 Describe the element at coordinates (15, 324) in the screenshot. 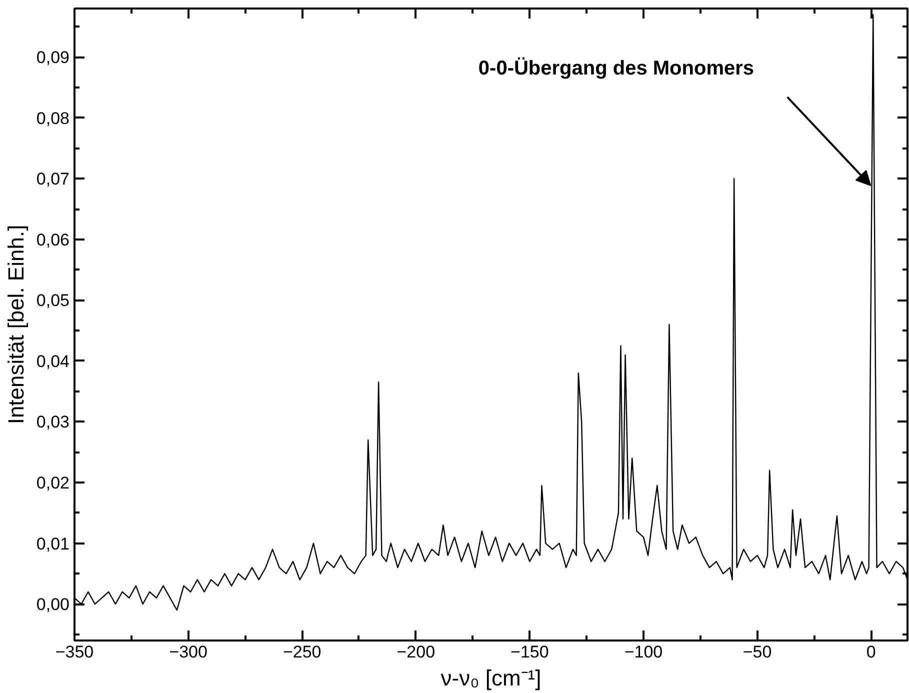

I see `y-axis-title: Intensität [bel. Einh.]` at that location.